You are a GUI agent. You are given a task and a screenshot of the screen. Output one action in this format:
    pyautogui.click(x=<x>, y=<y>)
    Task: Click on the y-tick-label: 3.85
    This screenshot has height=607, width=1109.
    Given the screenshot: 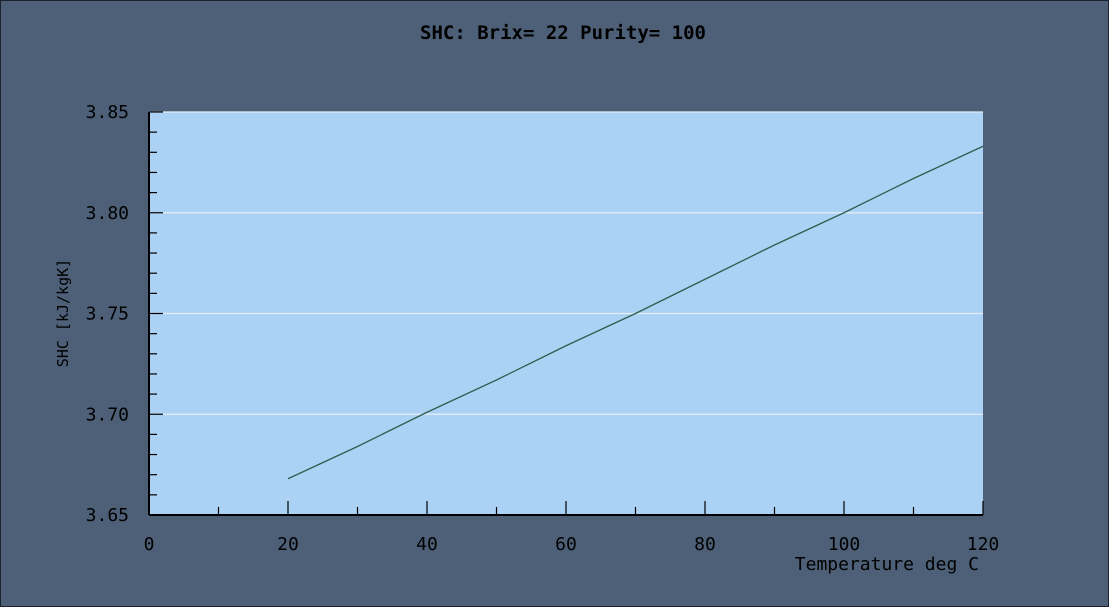 What is the action you would take?
    pyautogui.click(x=107, y=112)
    